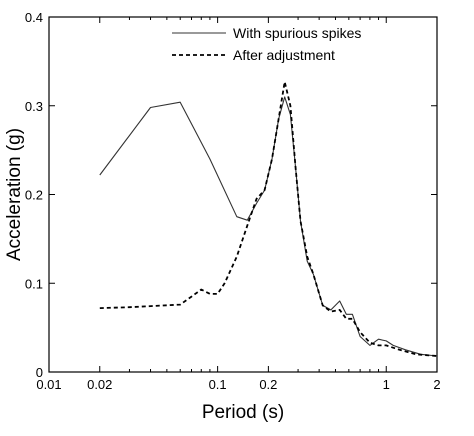 This screenshot has width=474, height=436. I want to click on y-tick-label: 0.2, so click(34, 195).